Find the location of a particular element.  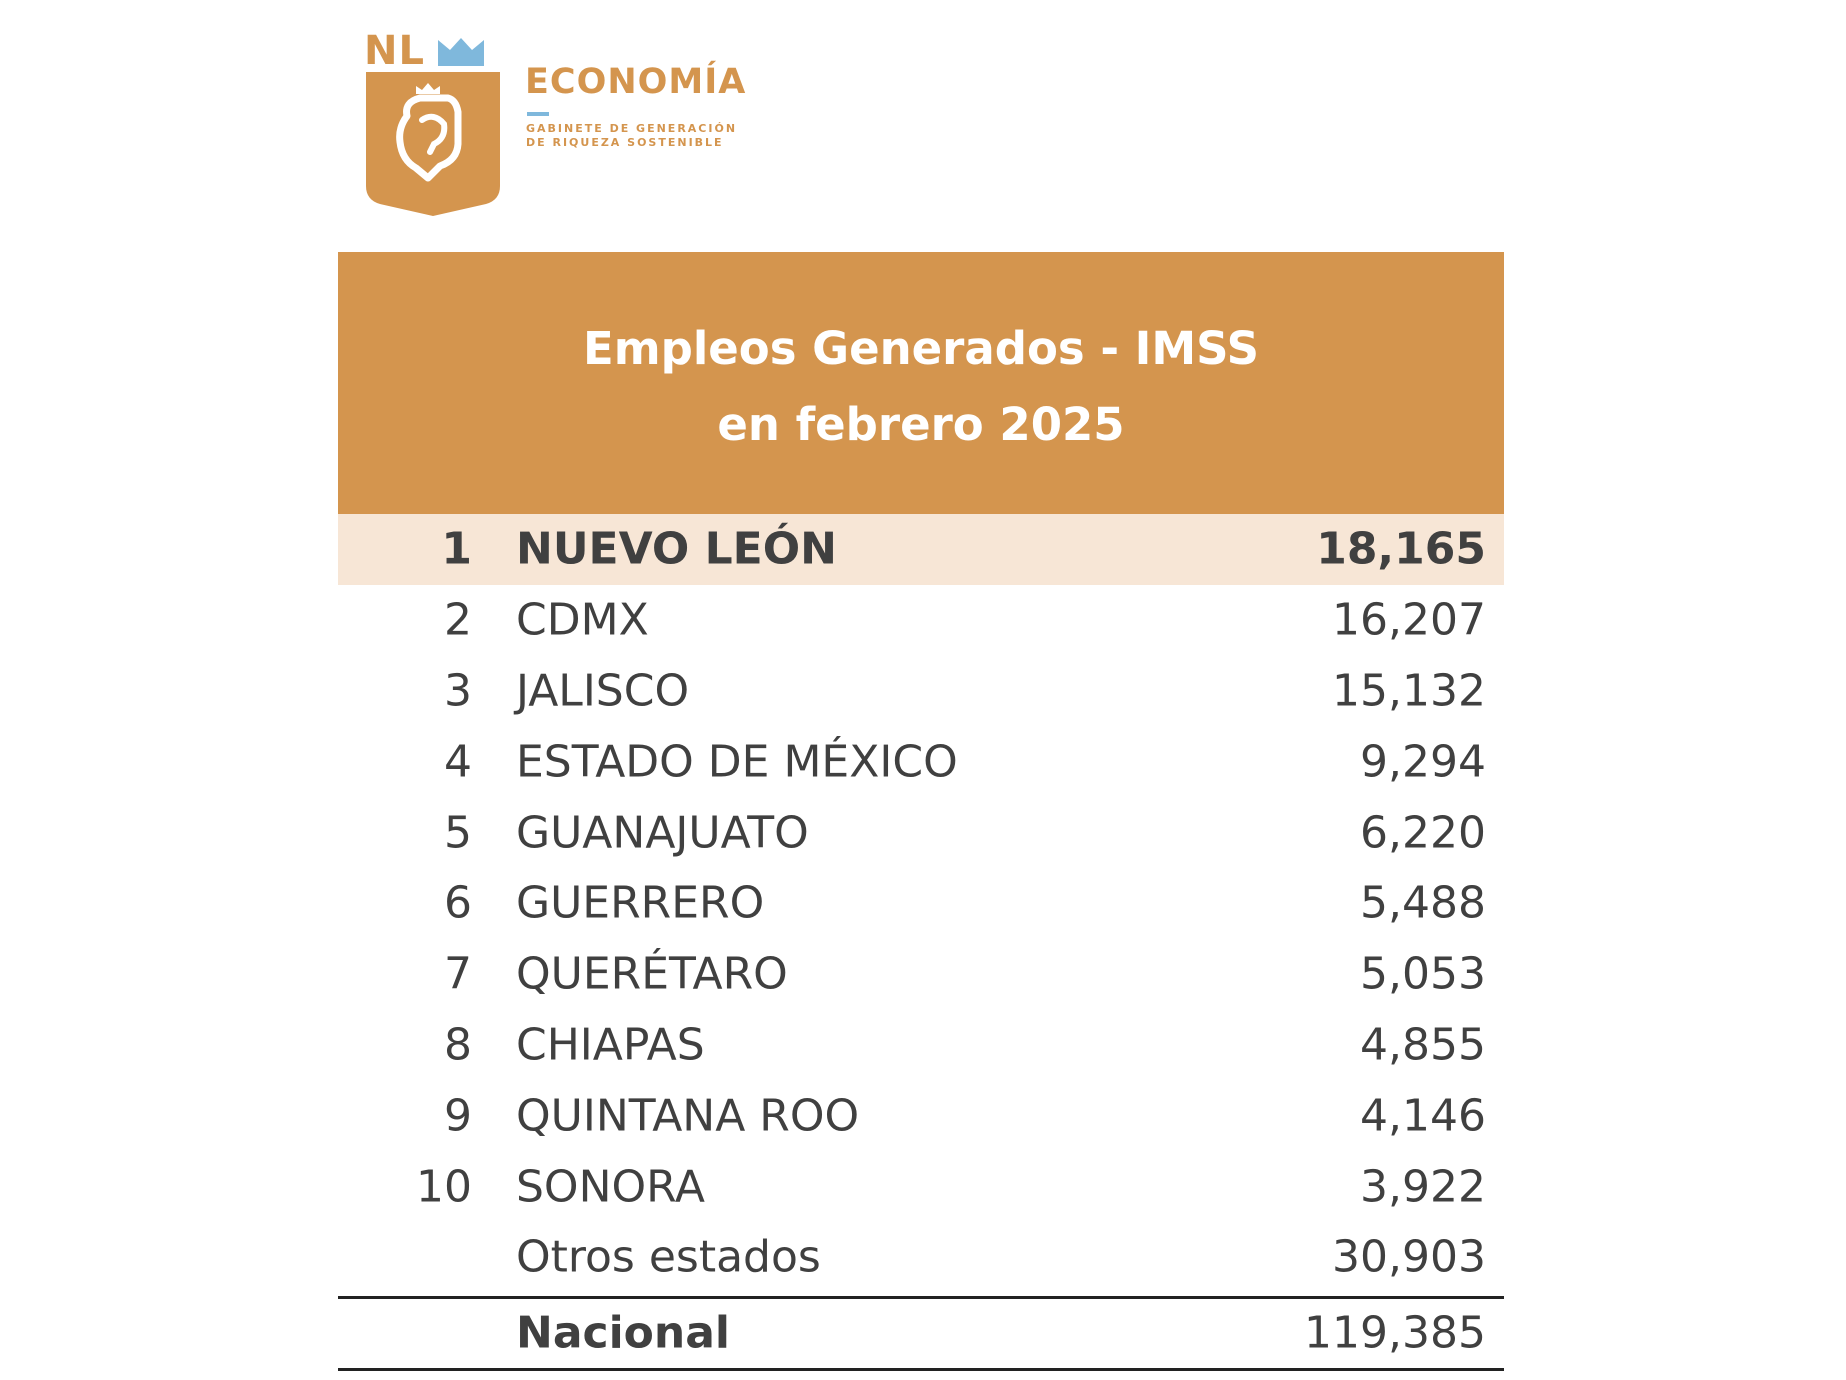

table-row: 8 CHIAPAS 4,855 is located at coordinates (921, 1045).